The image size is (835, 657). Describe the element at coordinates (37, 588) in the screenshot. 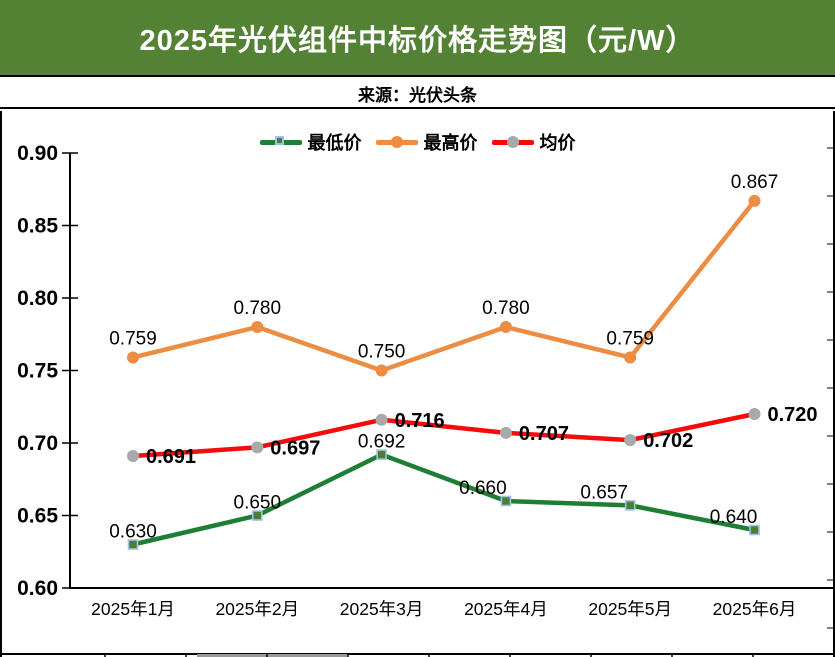

I see `y-axis-label: 0.60` at that location.